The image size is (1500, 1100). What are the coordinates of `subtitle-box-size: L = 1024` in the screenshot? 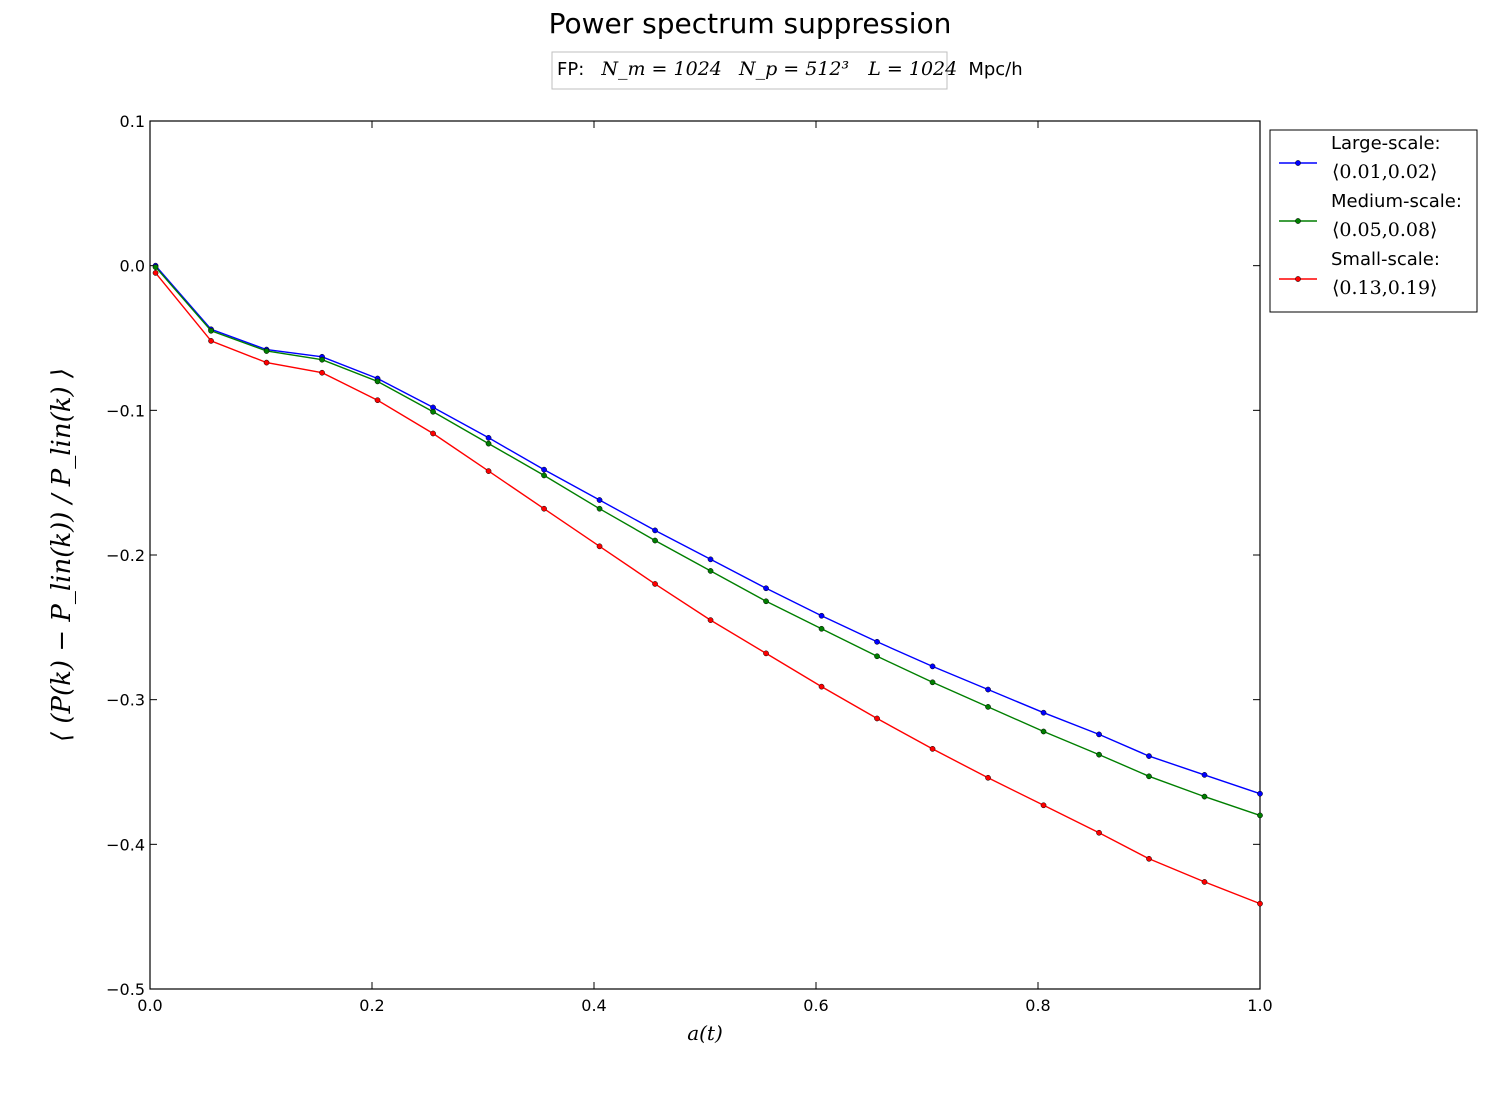 It's located at (912, 69).